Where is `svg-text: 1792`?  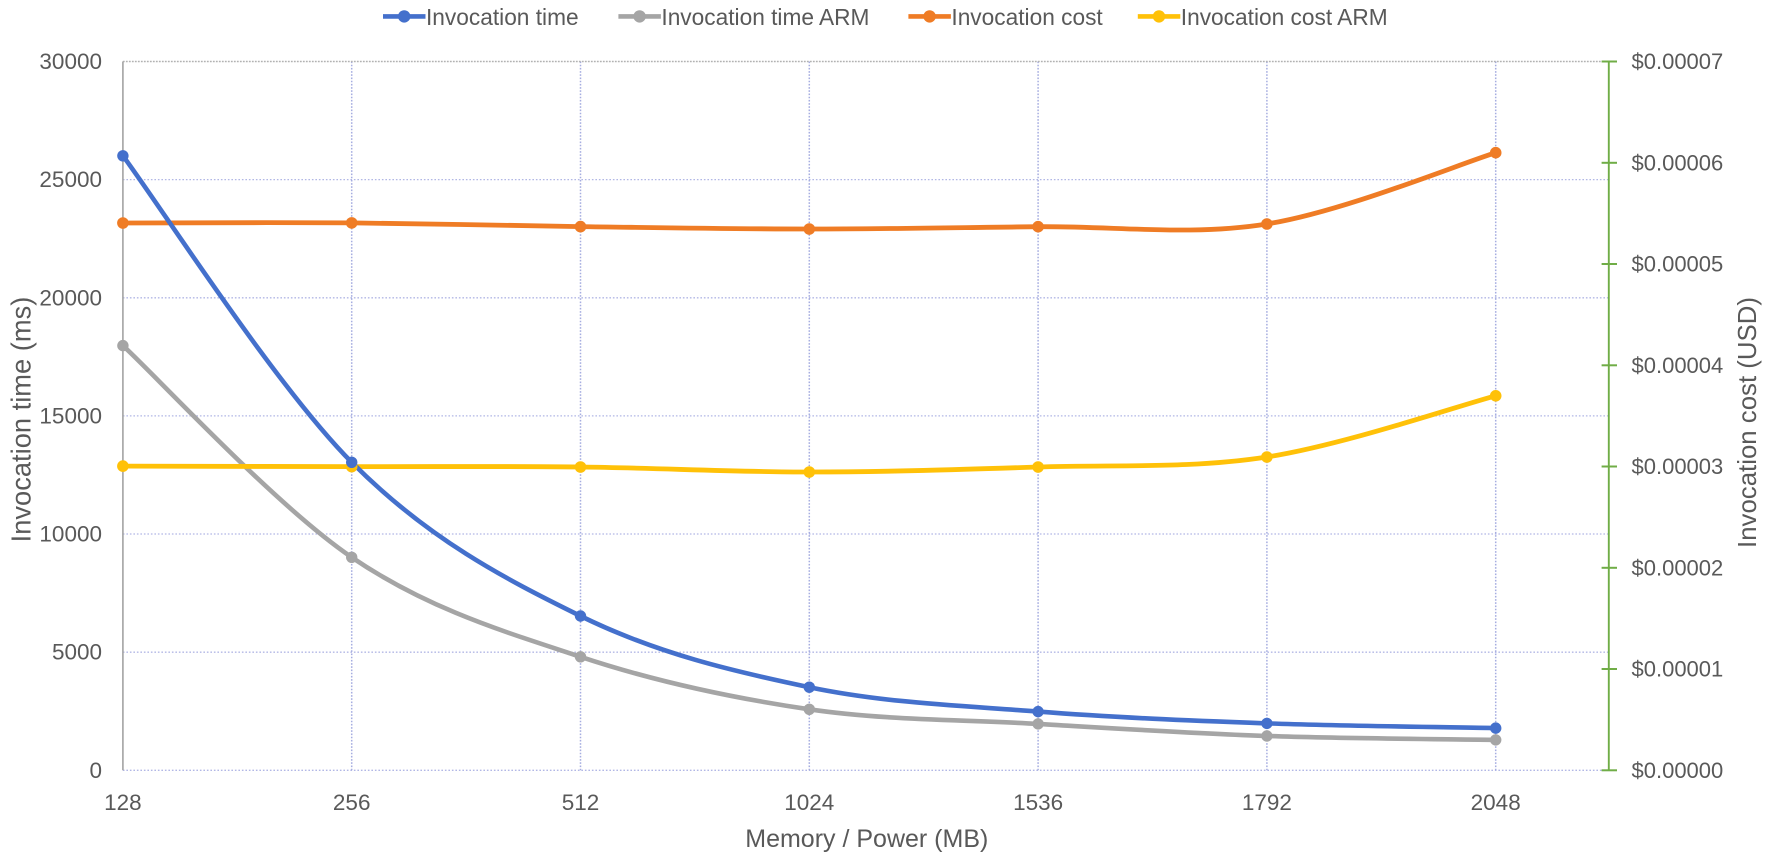
svg-text: 1792 is located at coordinates (1267, 802).